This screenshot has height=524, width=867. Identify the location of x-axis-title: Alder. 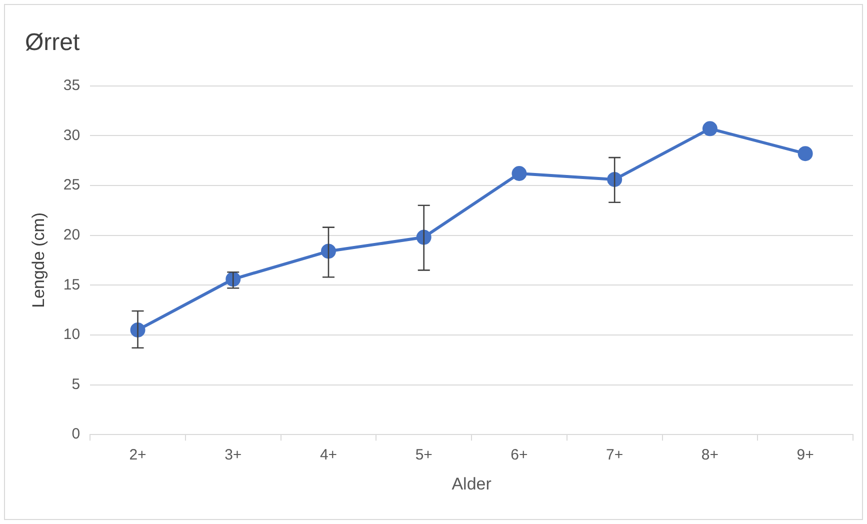
(472, 484).